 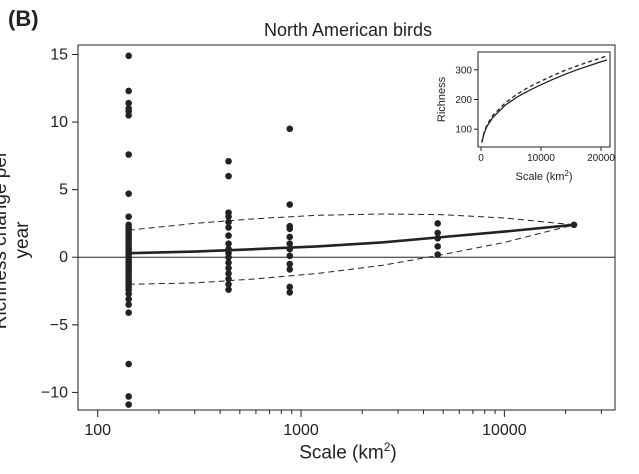 I want to click on inset-y-tick-label: 100, so click(x=463, y=130).